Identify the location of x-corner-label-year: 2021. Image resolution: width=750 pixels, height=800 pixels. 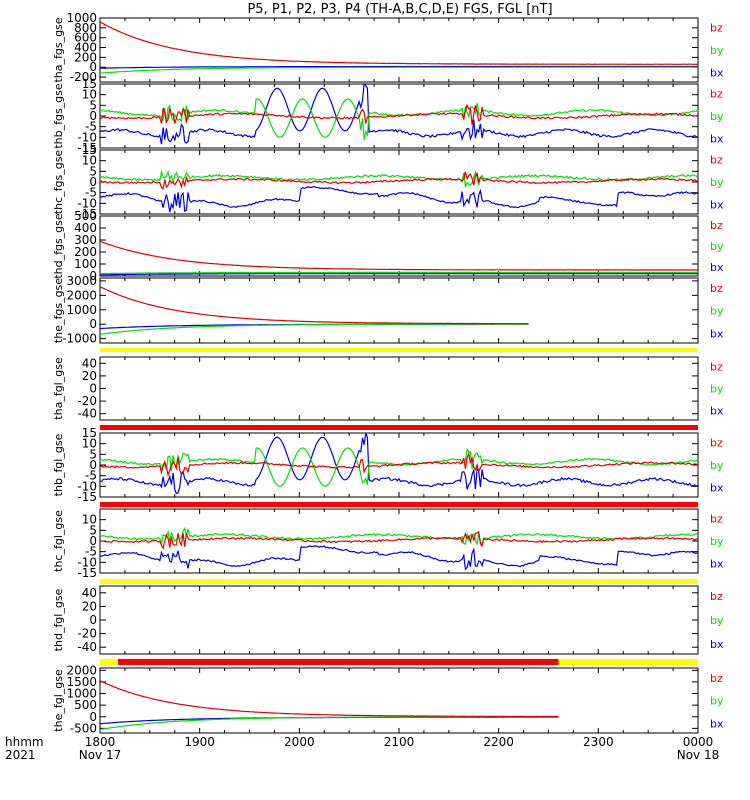
(20, 755).